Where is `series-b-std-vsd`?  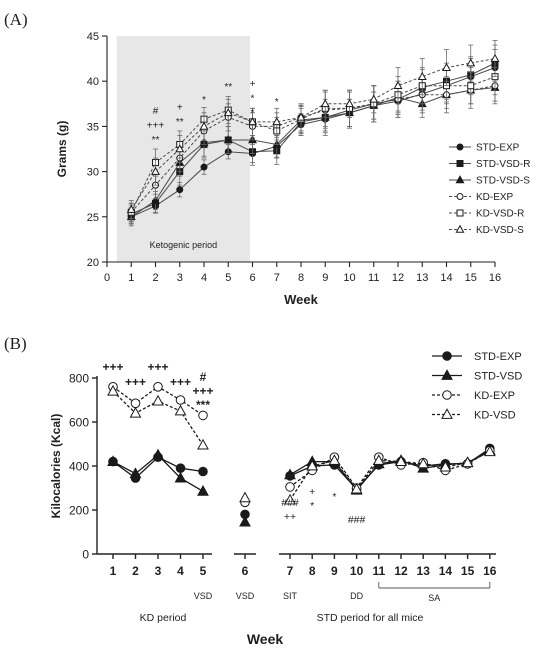 series-b-std-vsd is located at coordinates (301, 485).